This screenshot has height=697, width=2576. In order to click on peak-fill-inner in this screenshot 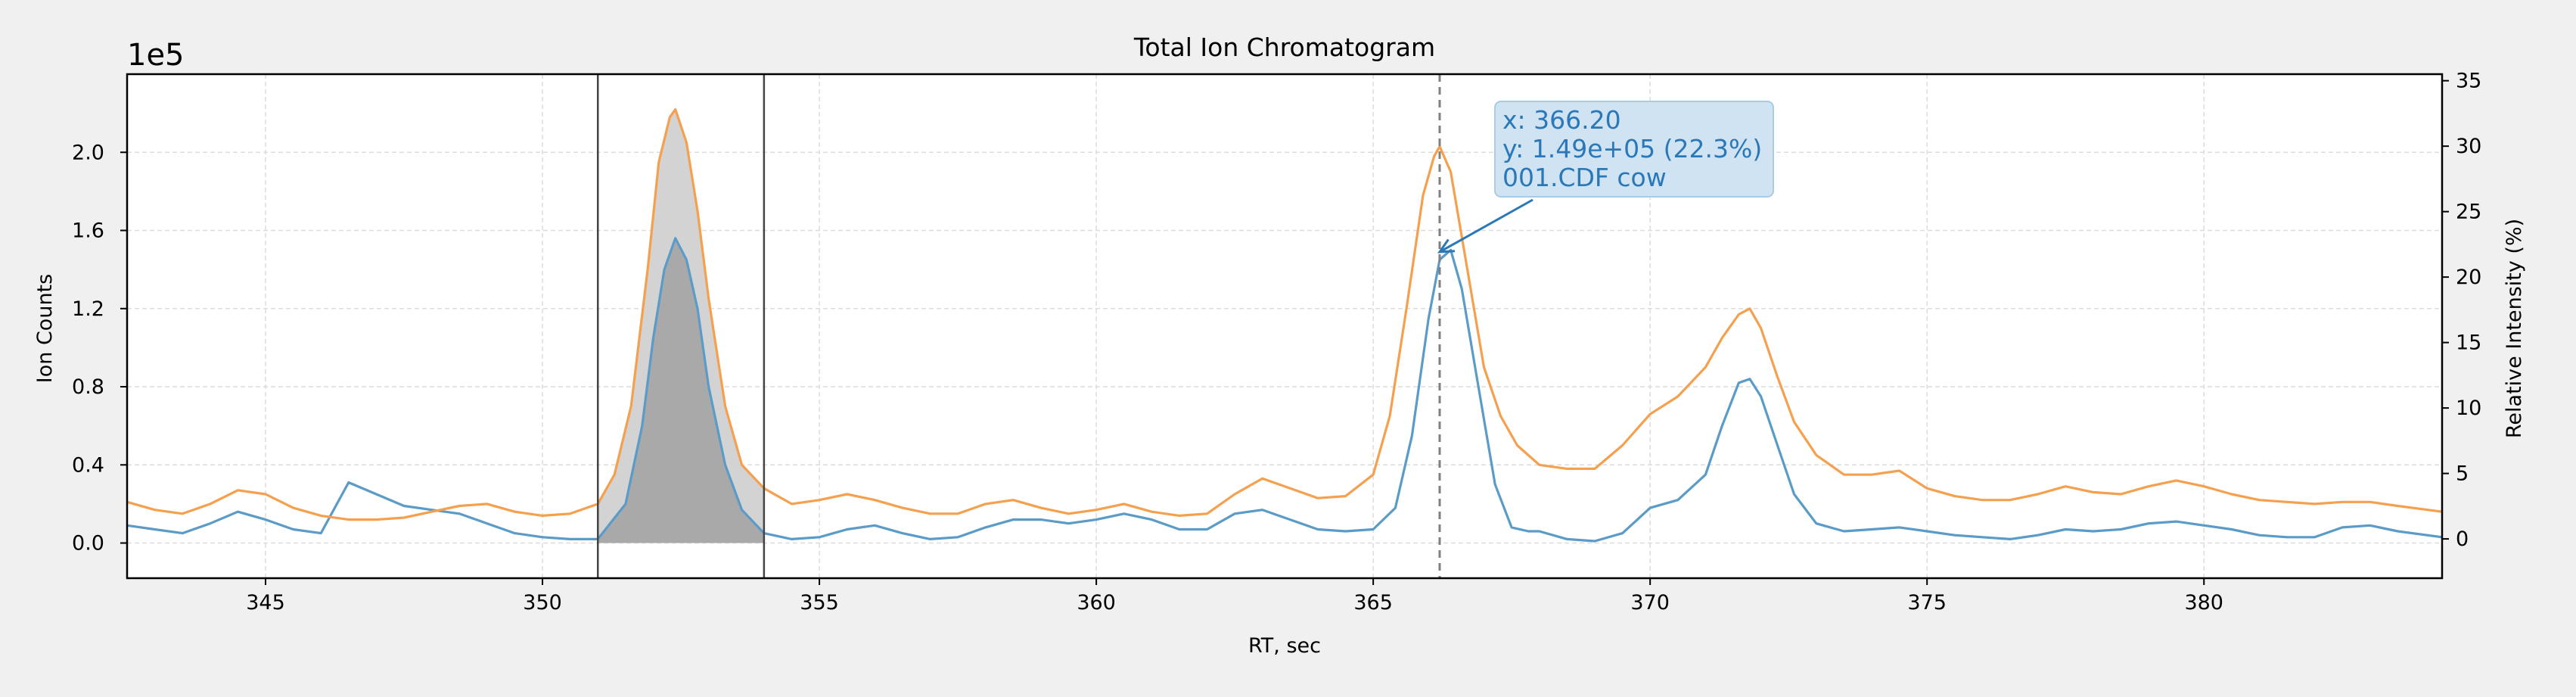, I will do `click(681, 390)`.